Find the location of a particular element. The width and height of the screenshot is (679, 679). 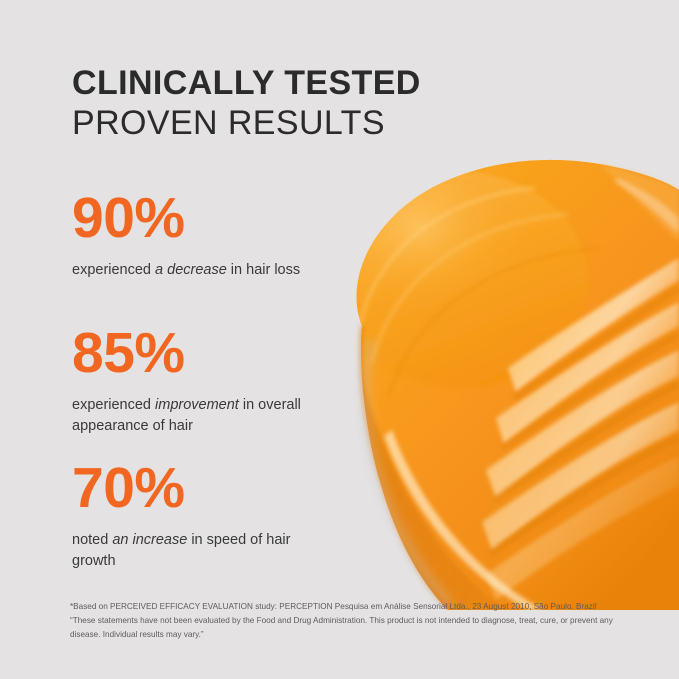

headline-line-1: CLINICALLY TESTED is located at coordinates (246, 83).